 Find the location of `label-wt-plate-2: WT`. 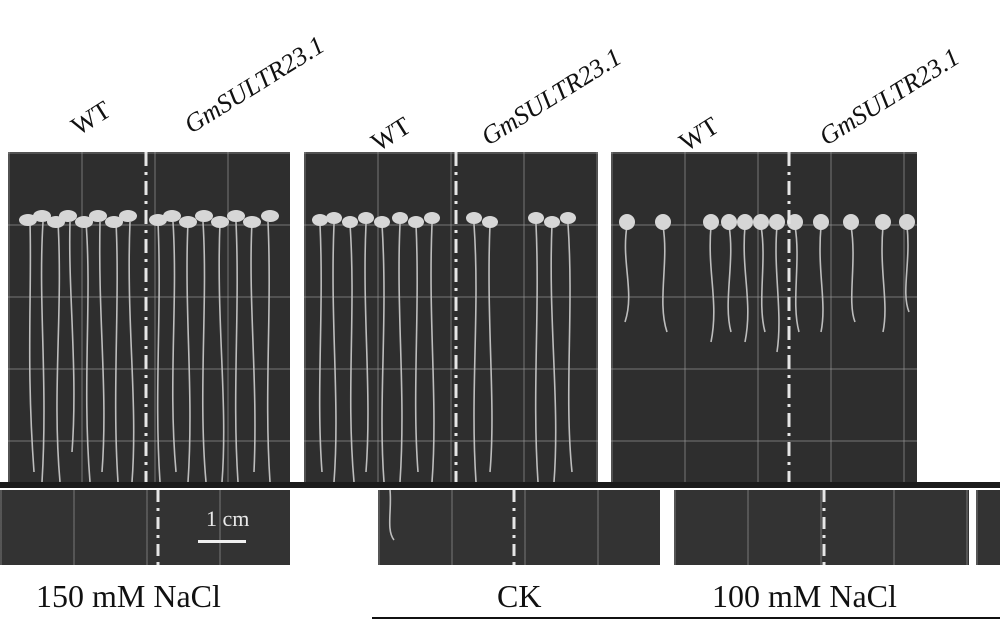

label-wt-plate-2: WT is located at coordinates (391, 134).